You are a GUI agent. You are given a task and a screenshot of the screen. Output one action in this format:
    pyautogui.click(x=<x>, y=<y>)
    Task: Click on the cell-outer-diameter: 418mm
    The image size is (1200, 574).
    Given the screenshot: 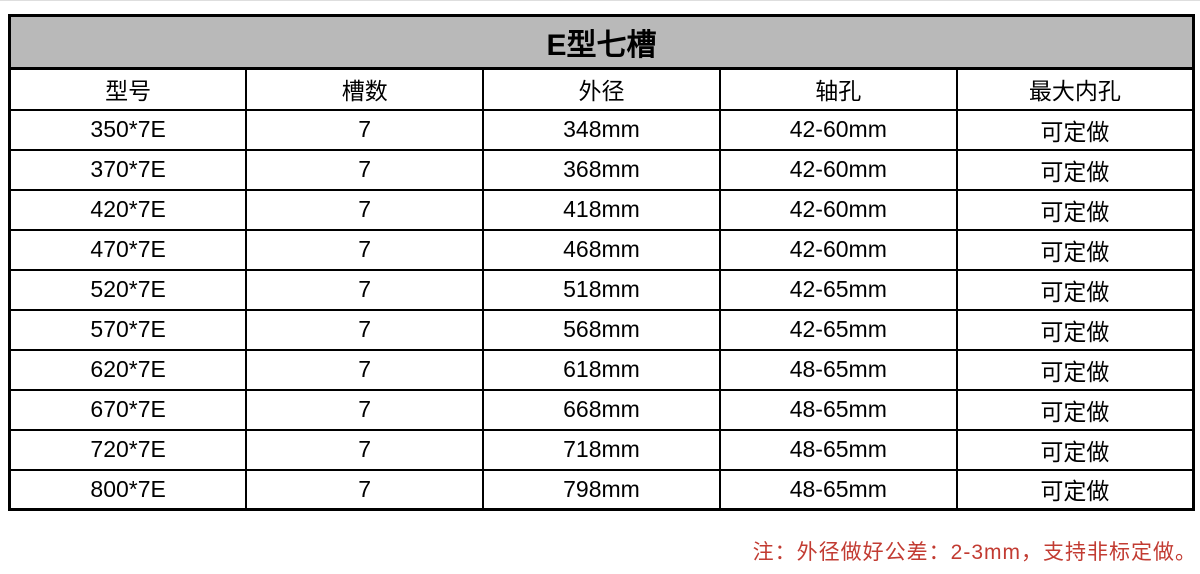 What is the action you would take?
    pyautogui.click(x=601, y=209)
    